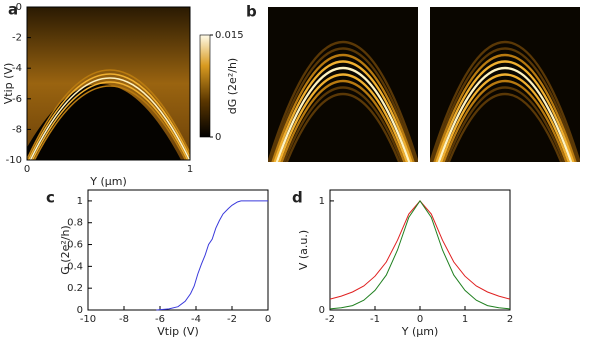 Image resolution: width=598 pixels, height=345 pixels. Describe the element at coordinates (75, 266) in the screenshot. I see `y-tick-label: 0.4` at that location.